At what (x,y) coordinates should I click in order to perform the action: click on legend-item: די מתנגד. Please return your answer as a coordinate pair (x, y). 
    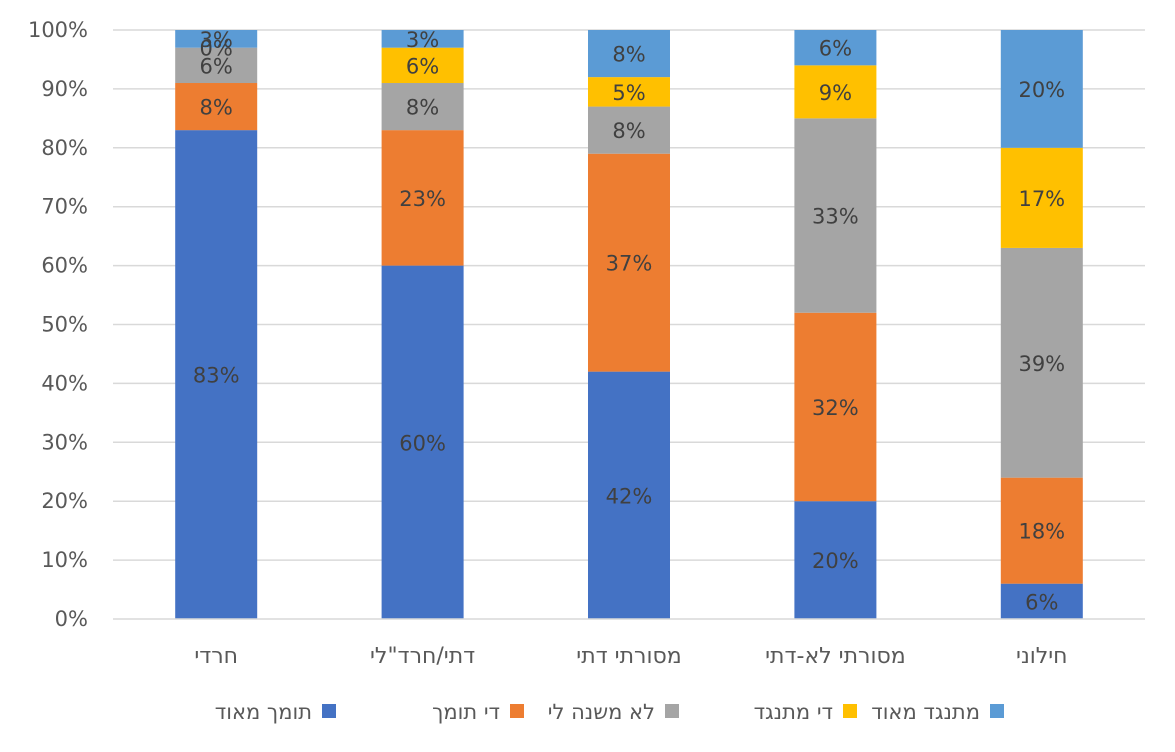
    Looking at the image, I should click on (805, 712).